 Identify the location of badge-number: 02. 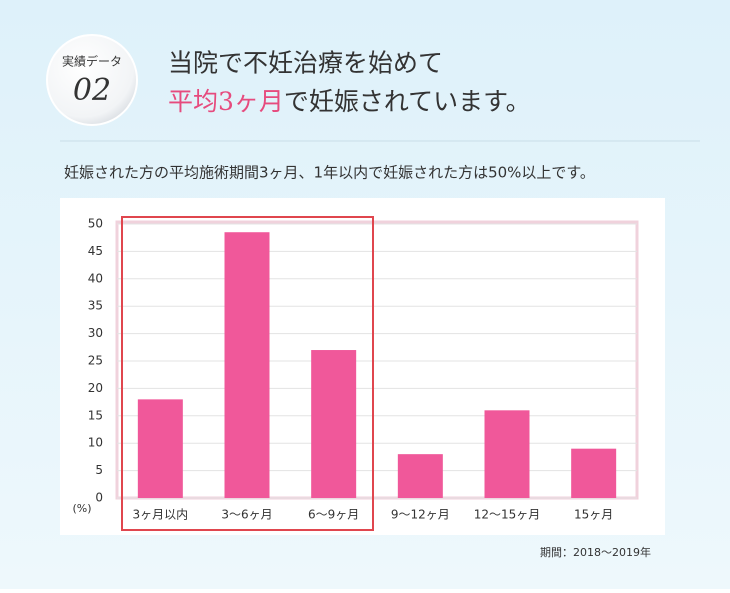
(92, 90).